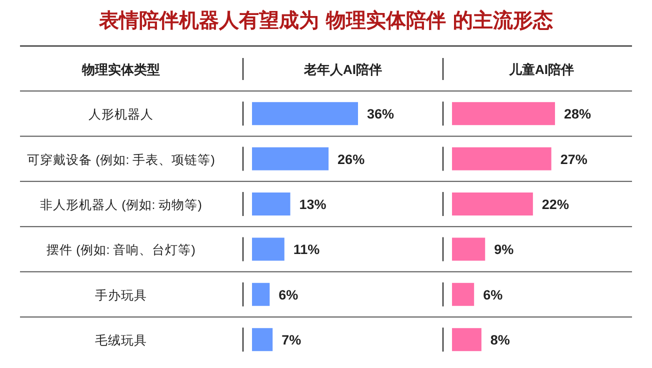 The image size is (652, 368). Describe the element at coordinates (500, 340) in the screenshot. I see `data-label: 8%` at that location.